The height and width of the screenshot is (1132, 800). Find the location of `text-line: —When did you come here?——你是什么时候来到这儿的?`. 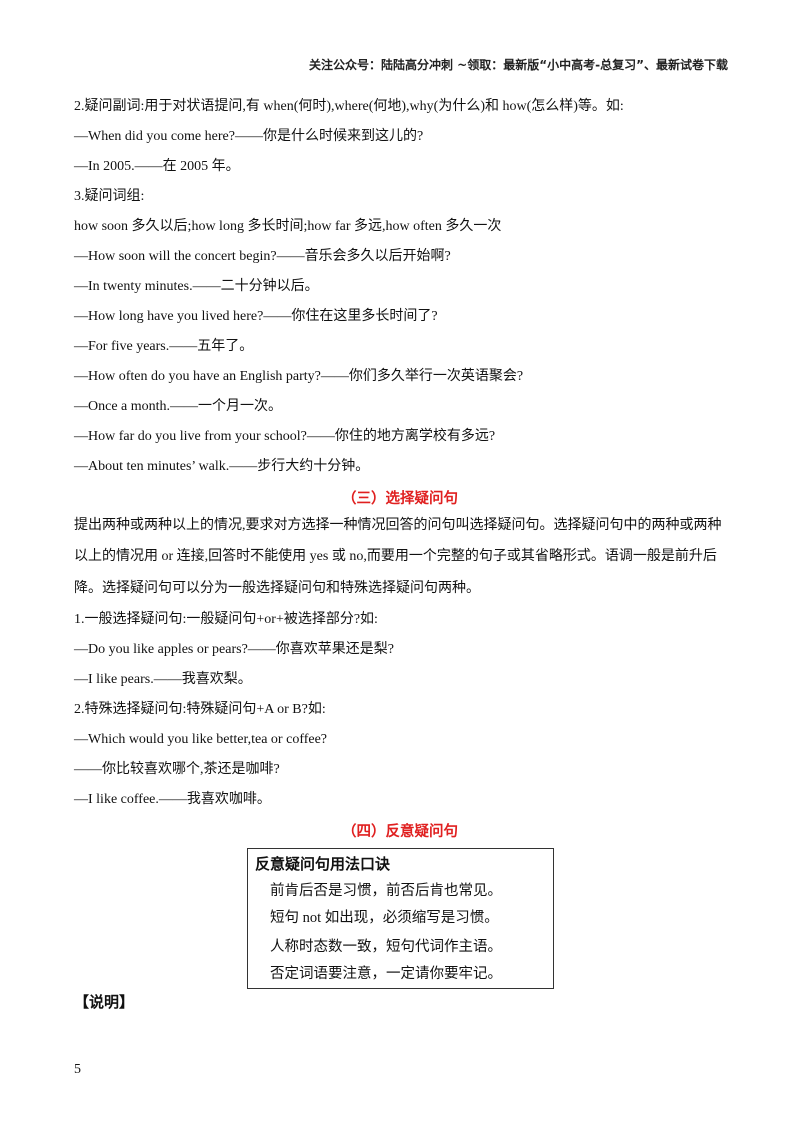

text-line: —When did you come here?——你是什么时候来到这儿的? is located at coordinates (249, 136).